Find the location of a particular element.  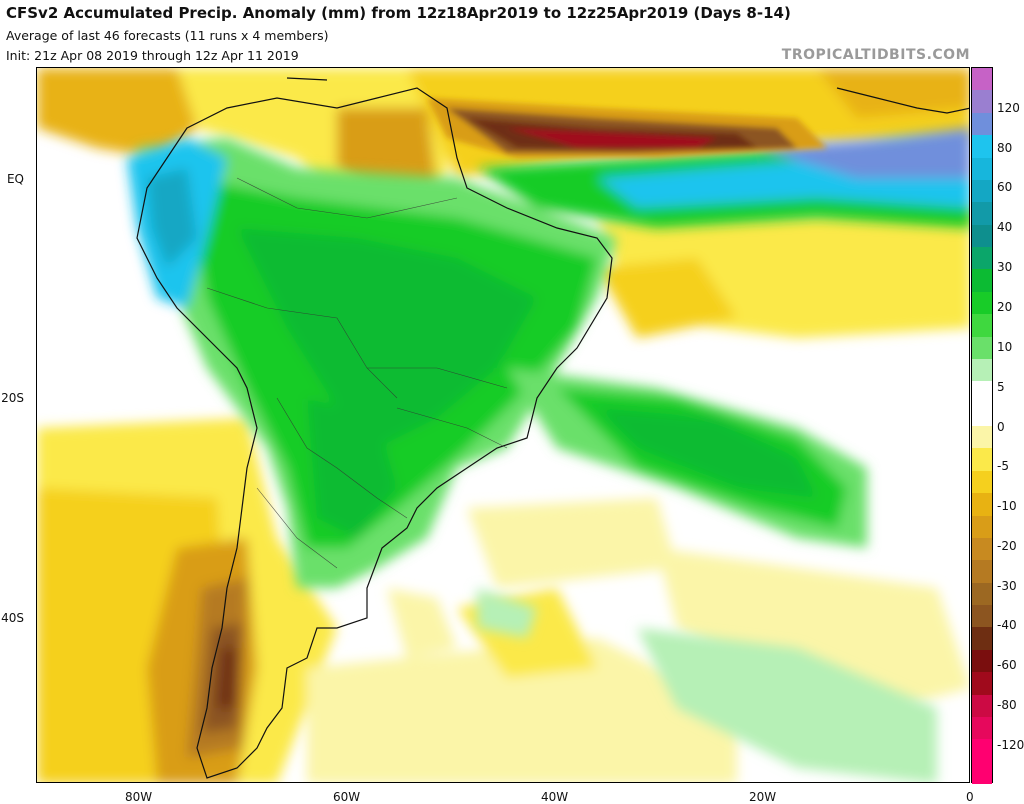

colorbar is located at coordinates (982, 425).